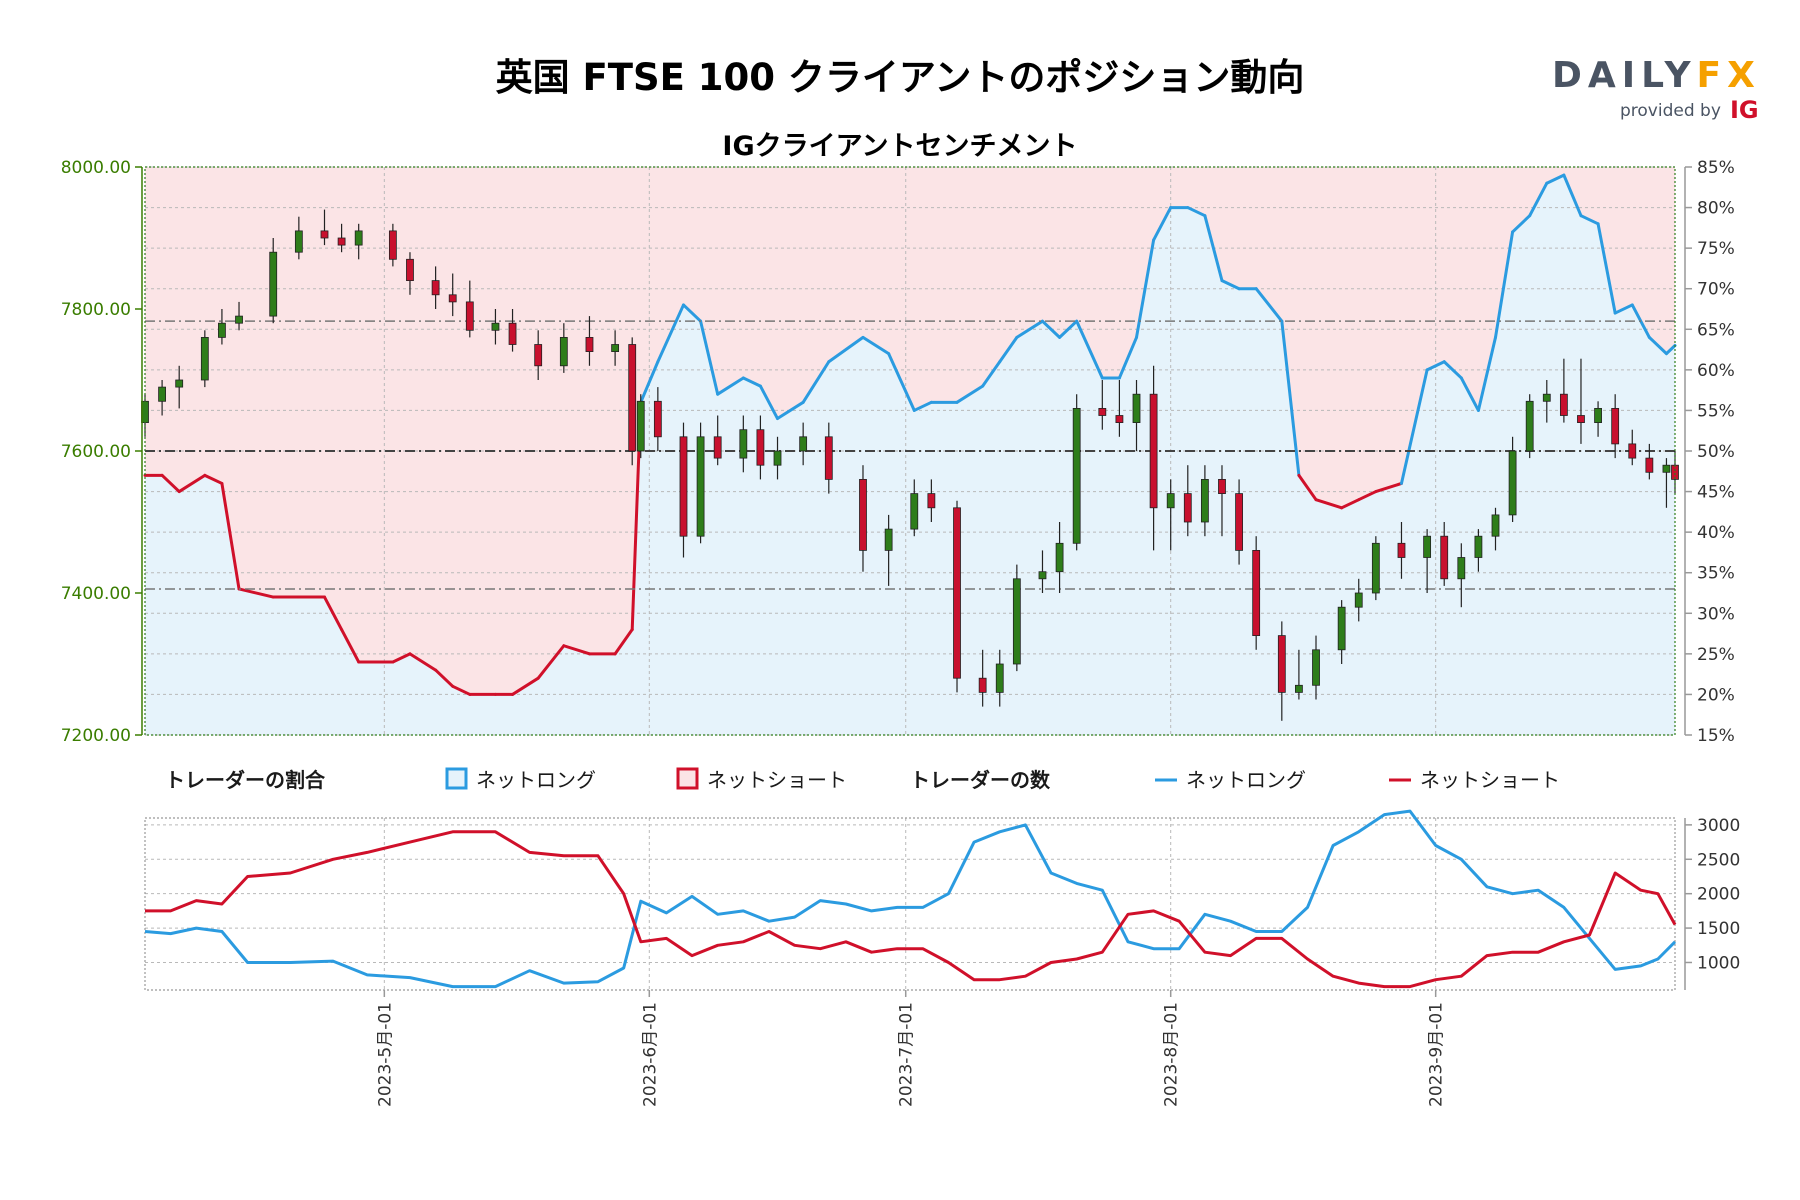  Describe the element at coordinates (96, 736) in the screenshot. I see `left-tick-label: 7200.00` at that location.